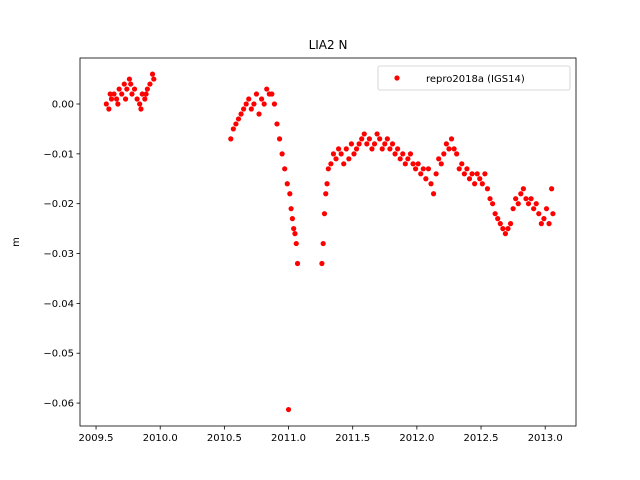 The height and width of the screenshot is (480, 640). Describe the element at coordinates (96, 438) in the screenshot. I see `x-tick-label: 2009.5` at that location.